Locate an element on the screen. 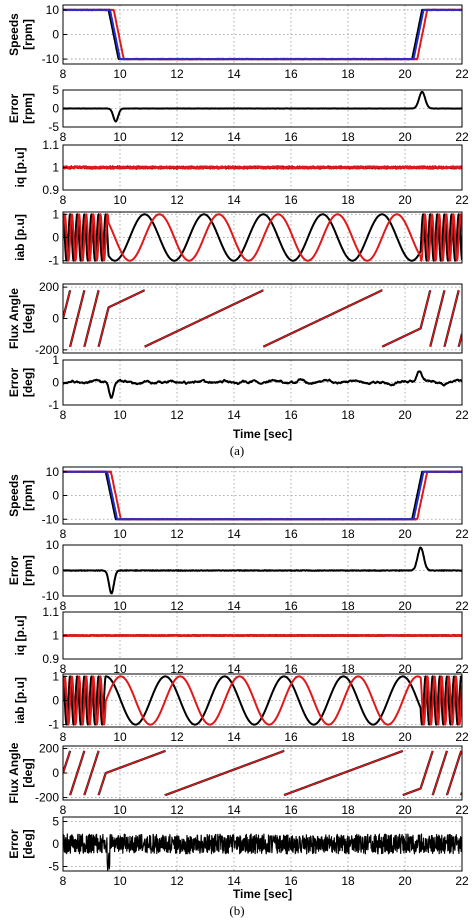  subplot-b-2: 10 0 -108 10 12 14 16 18 20 22 Error [rpm] is located at coordinates (238, 575).